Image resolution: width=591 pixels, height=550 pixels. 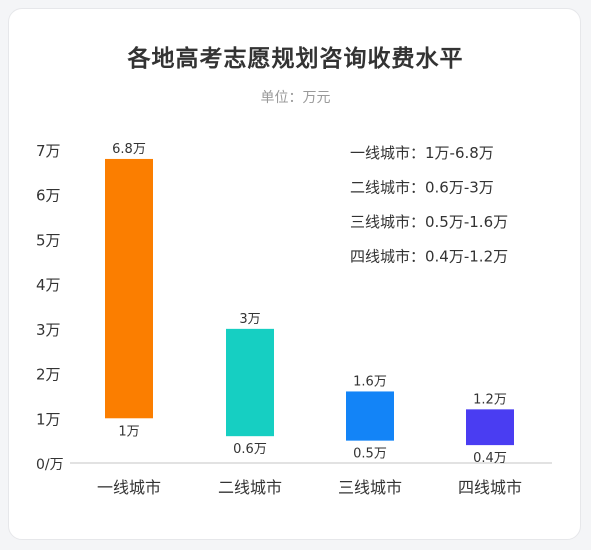 I want to click on category-label: 二线城市, so click(x=250, y=487).